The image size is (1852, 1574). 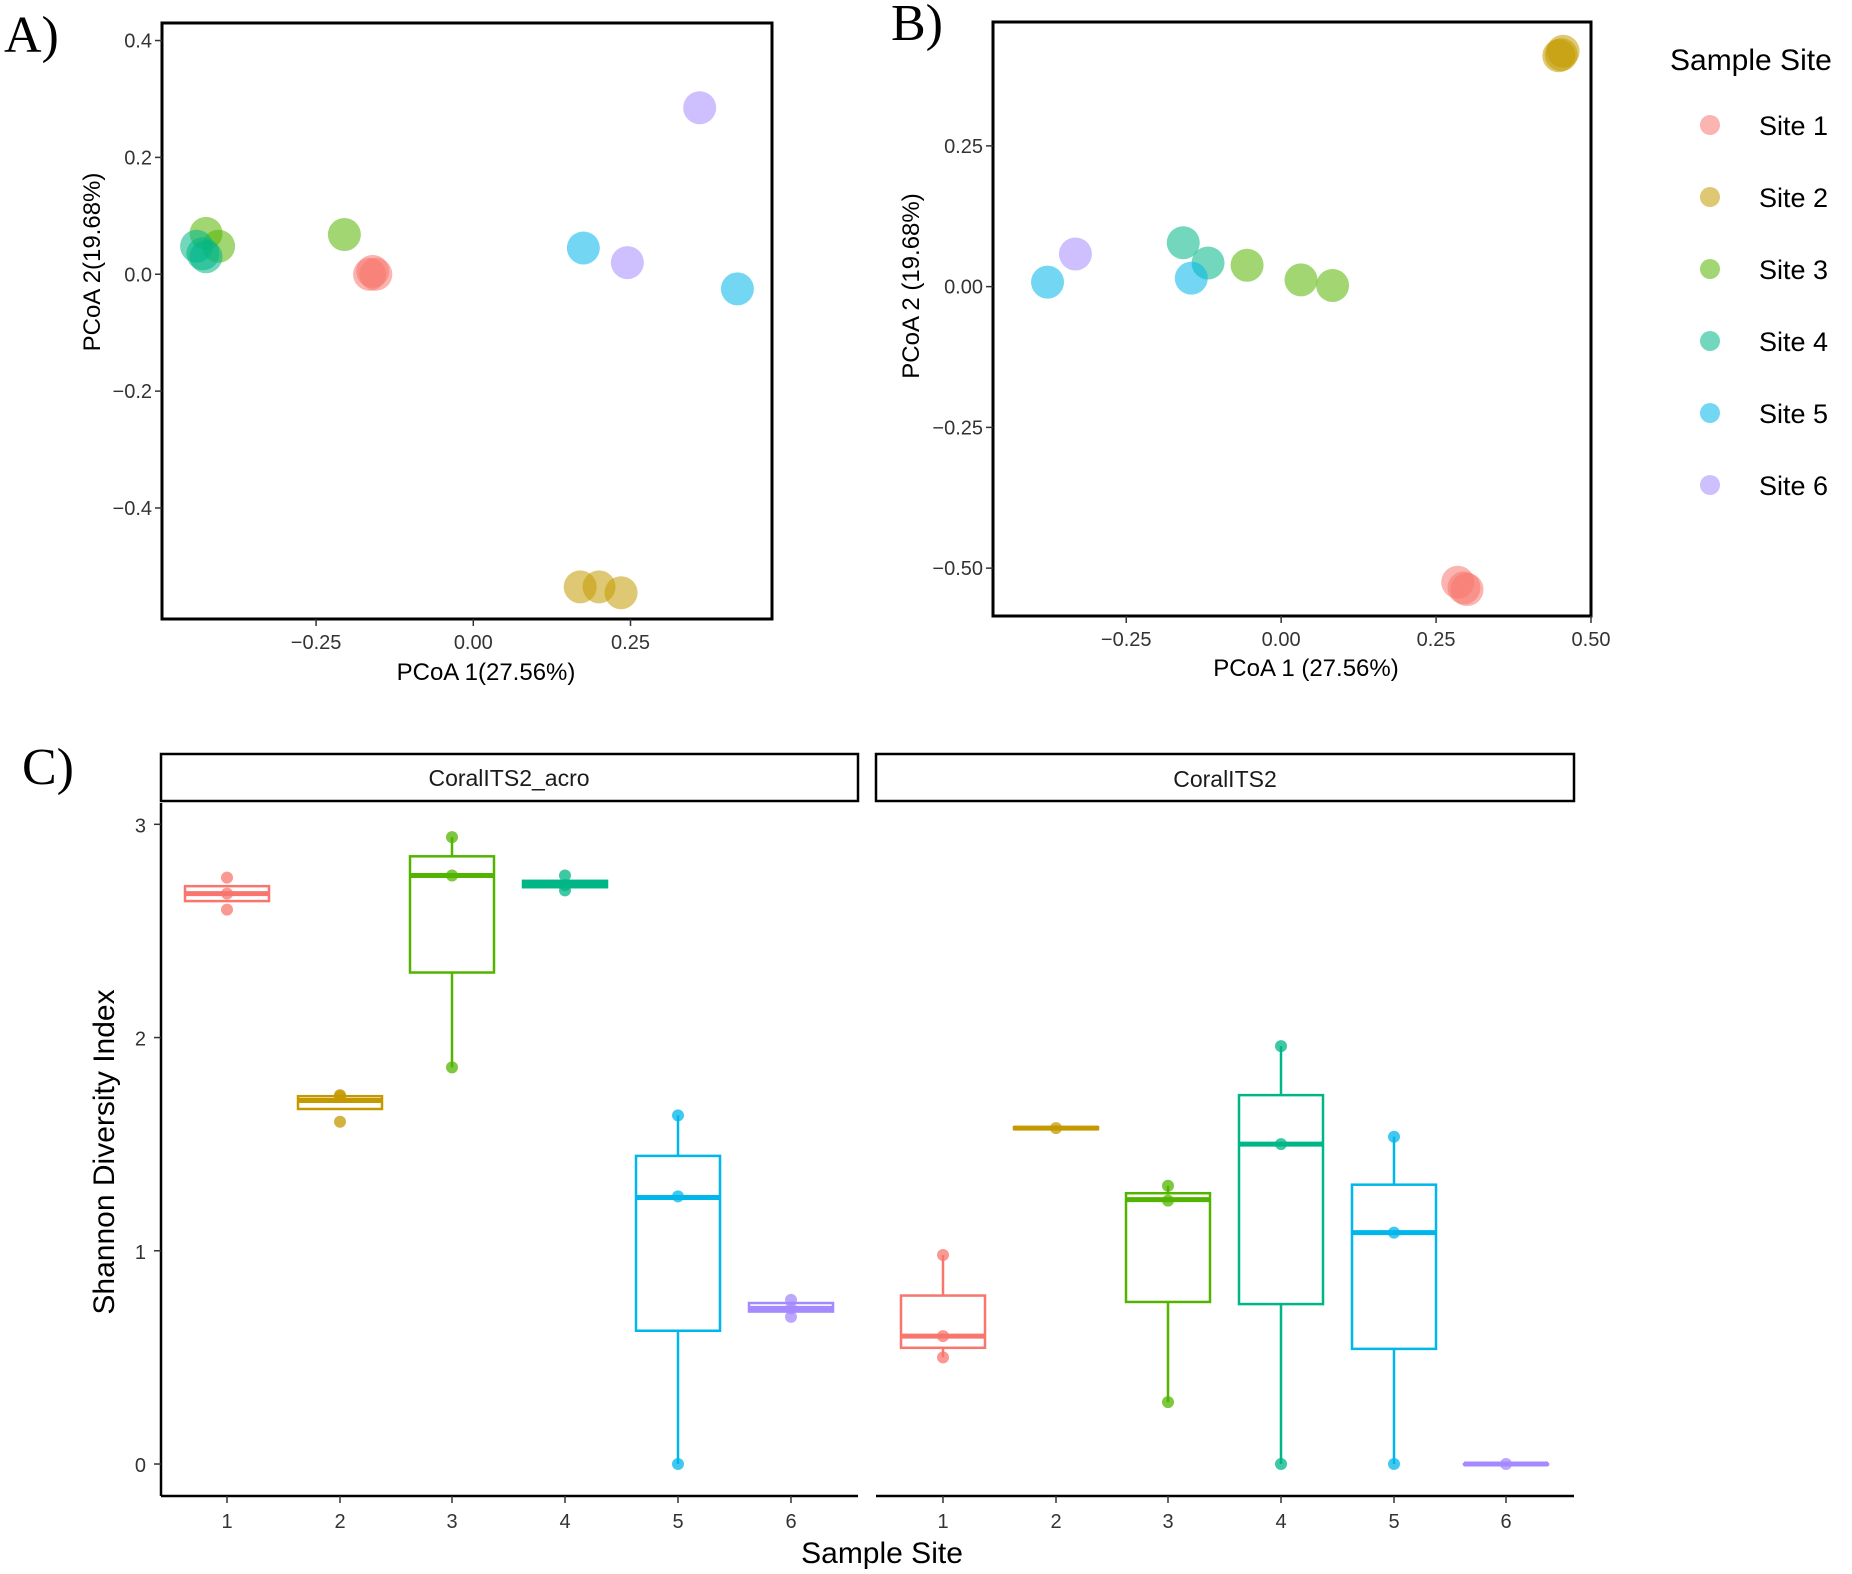 I want to click on x-tick-label: 5, so click(x=677, y=1522).